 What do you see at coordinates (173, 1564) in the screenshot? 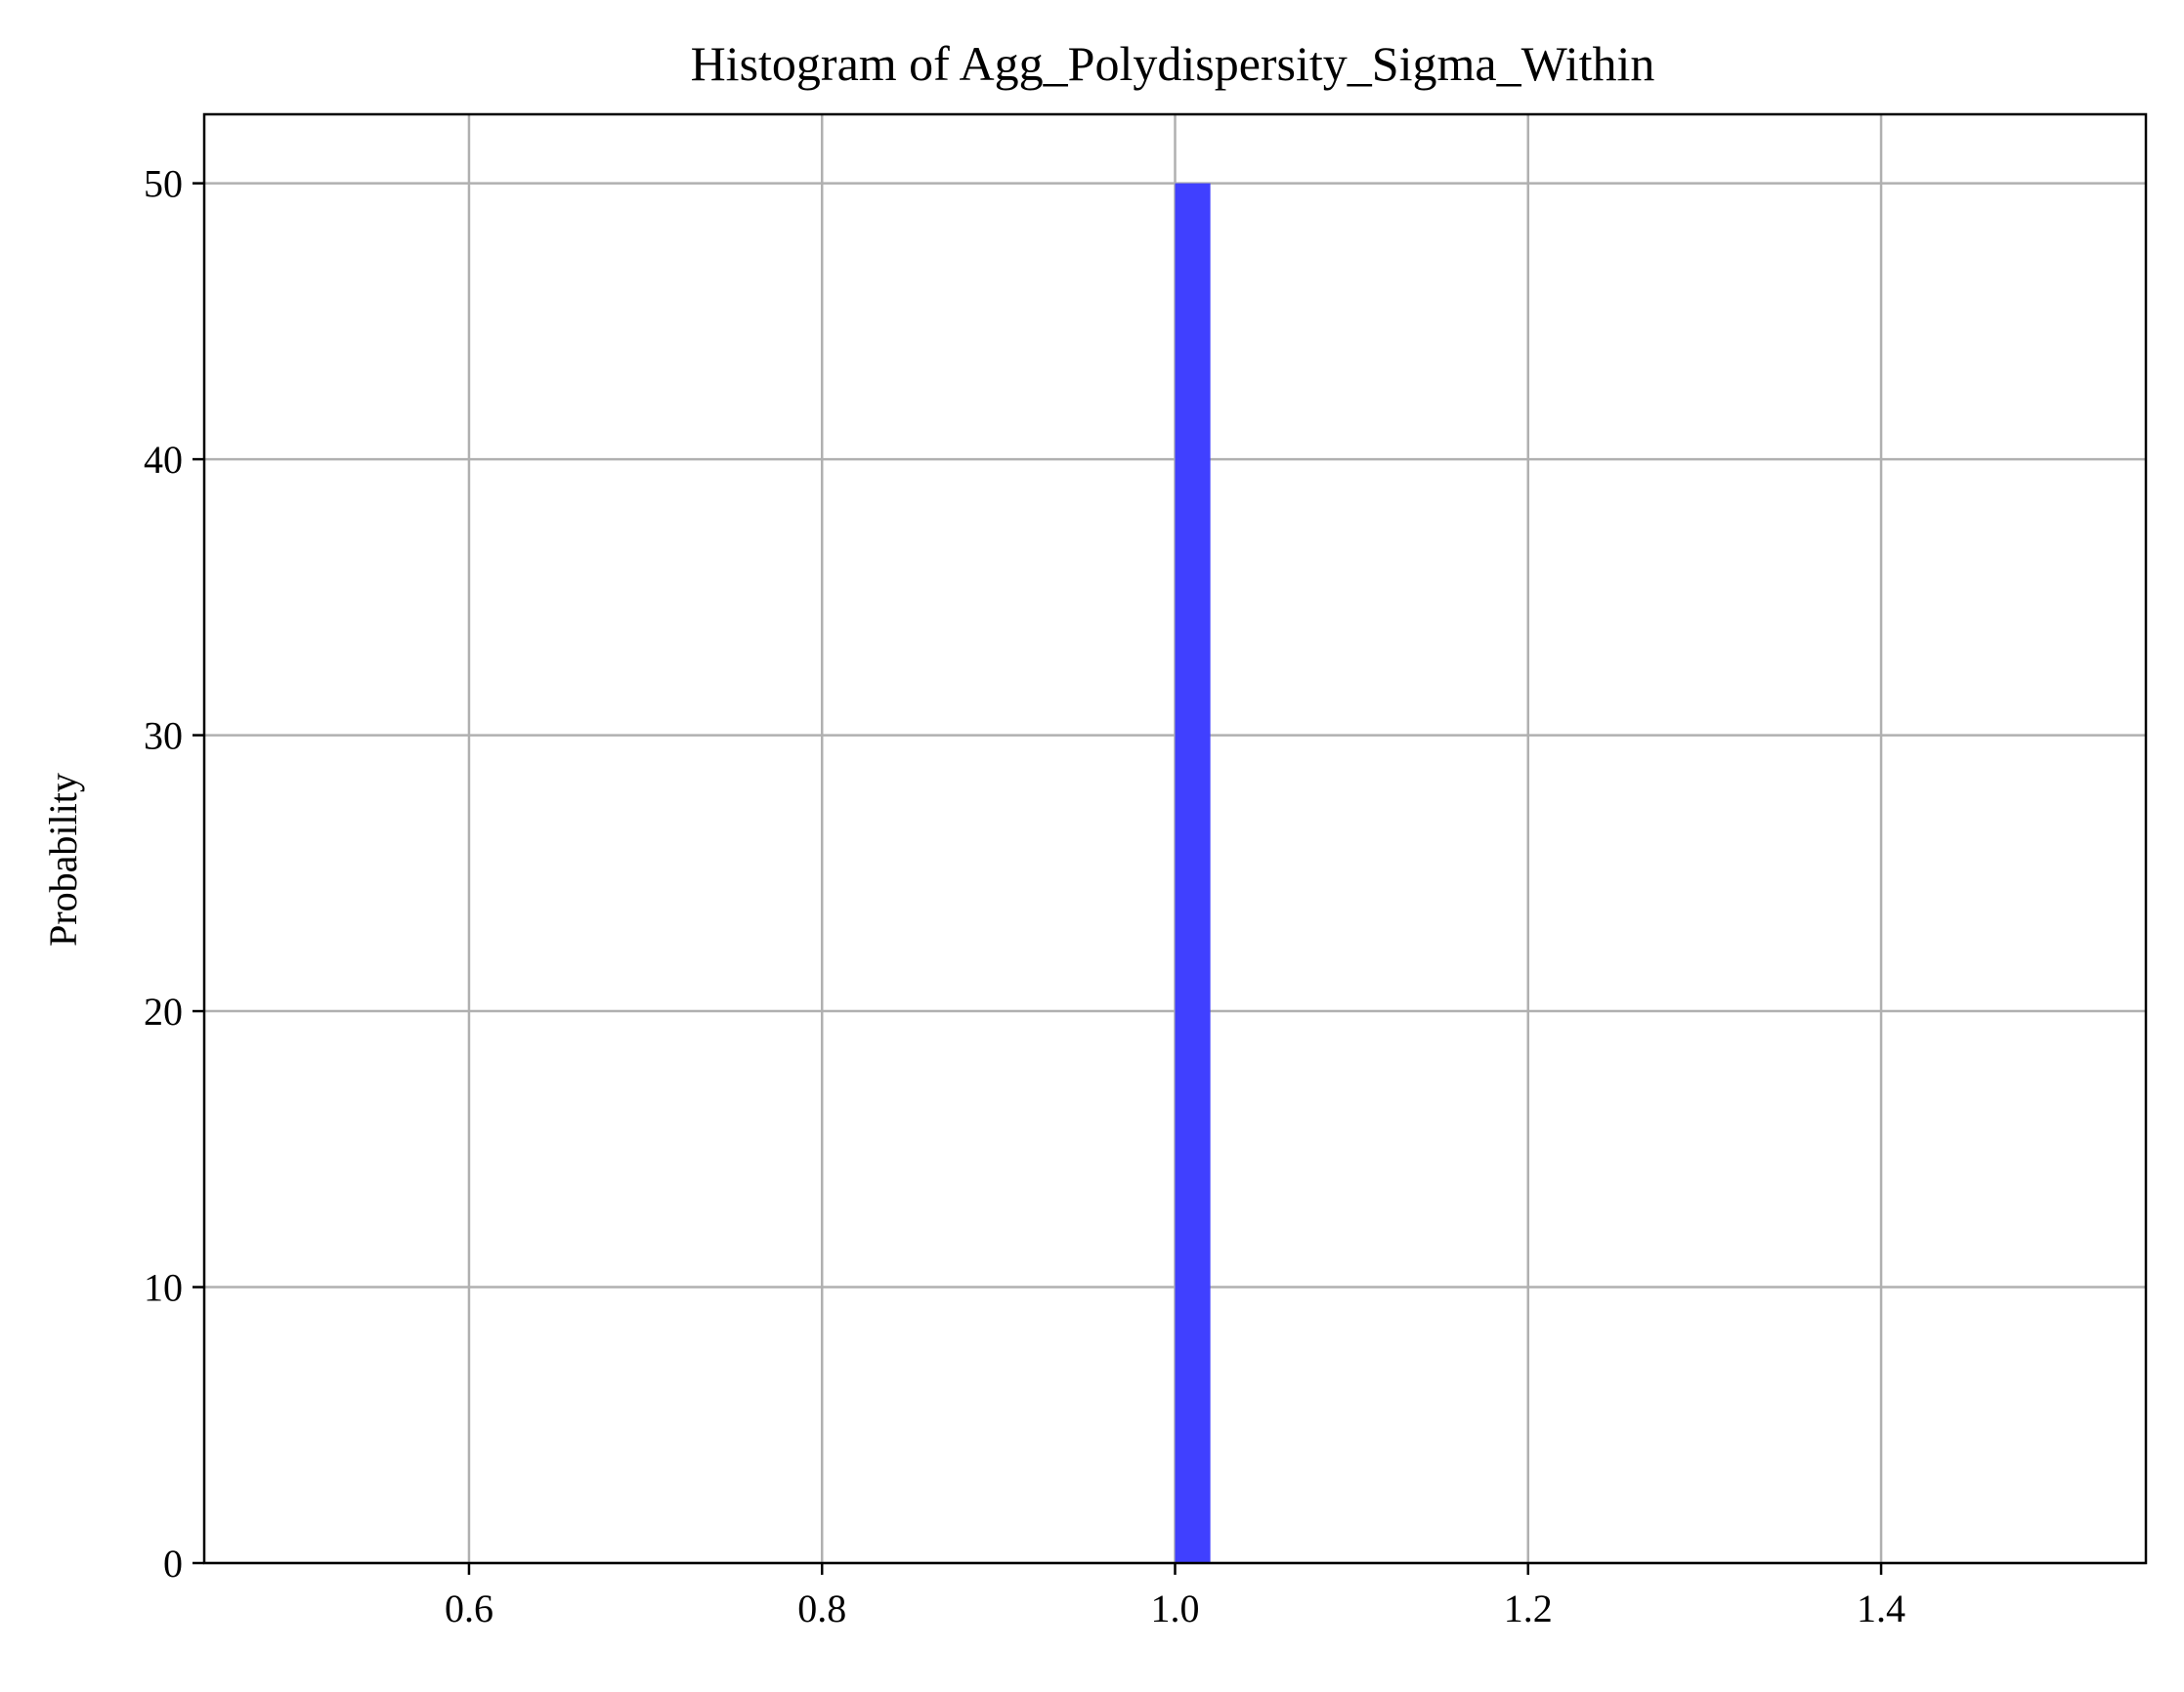
I see `y-tick-label-0: 0` at bounding box center [173, 1564].